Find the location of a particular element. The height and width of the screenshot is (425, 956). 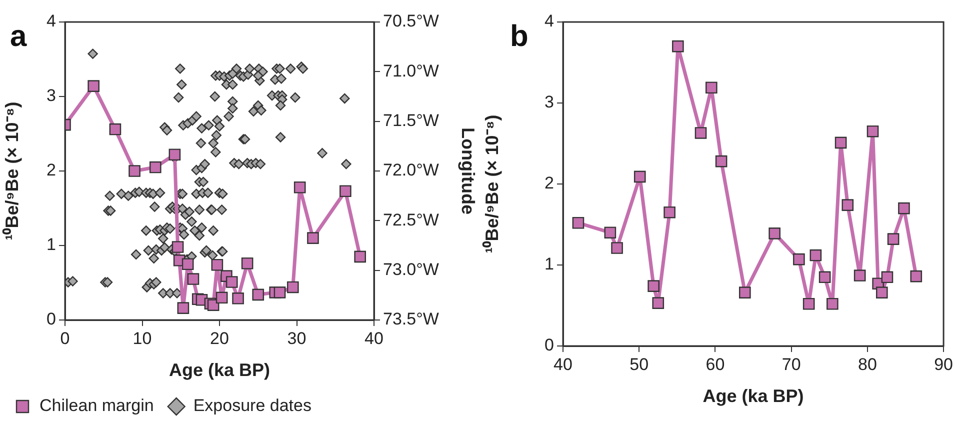

x-tick-label: 80 is located at coordinates (867, 364).